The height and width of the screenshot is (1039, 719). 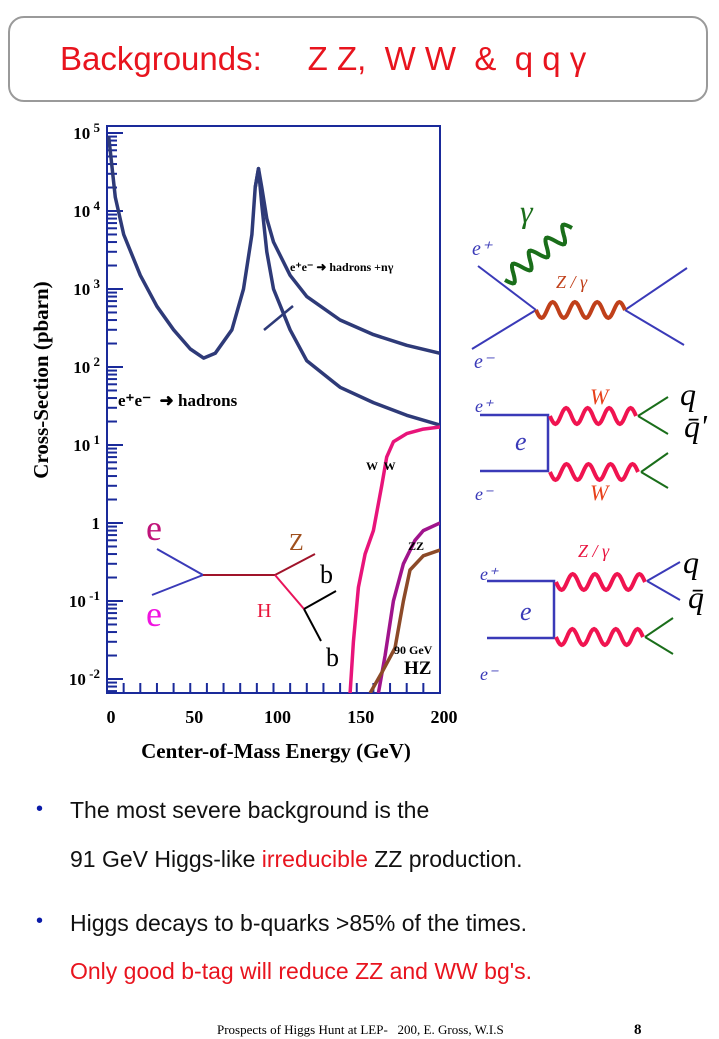 What do you see at coordinates (194, 717) in the screenshot?
I see `x-tick-label: 50` at bounding box center [194, 717].